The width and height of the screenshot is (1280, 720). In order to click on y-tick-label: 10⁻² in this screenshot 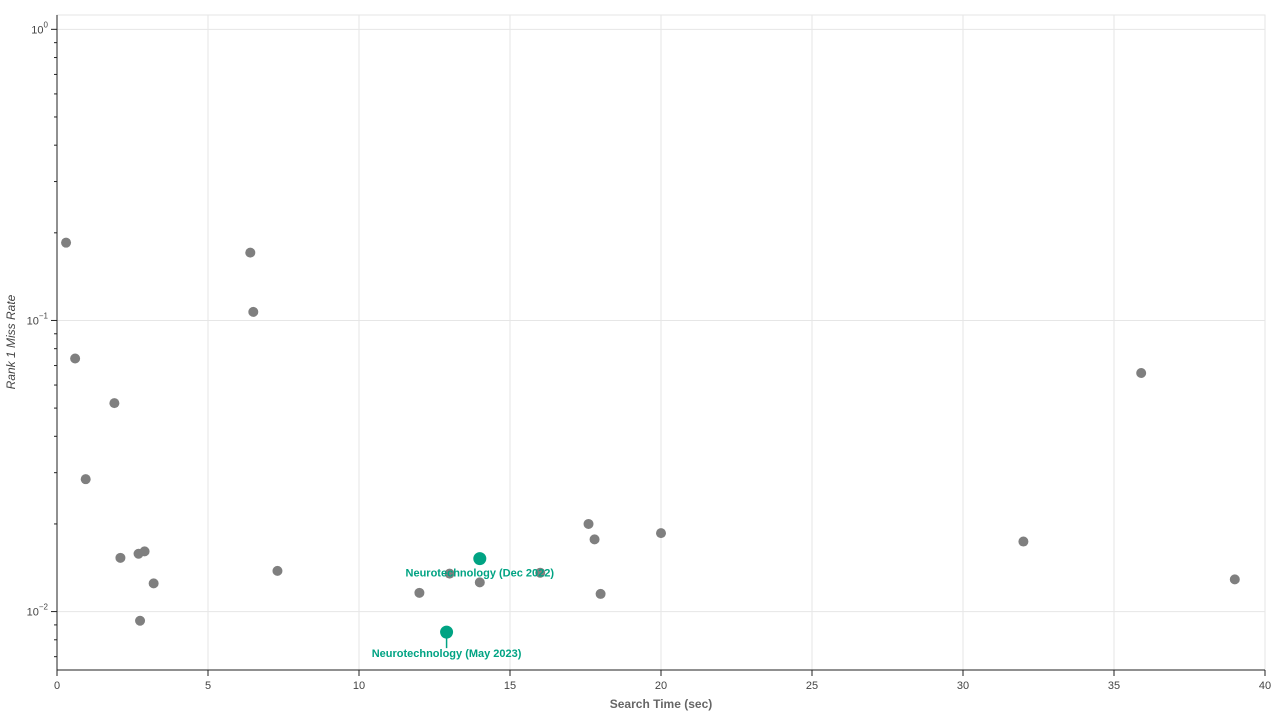, I will do `click(38, 611)`.